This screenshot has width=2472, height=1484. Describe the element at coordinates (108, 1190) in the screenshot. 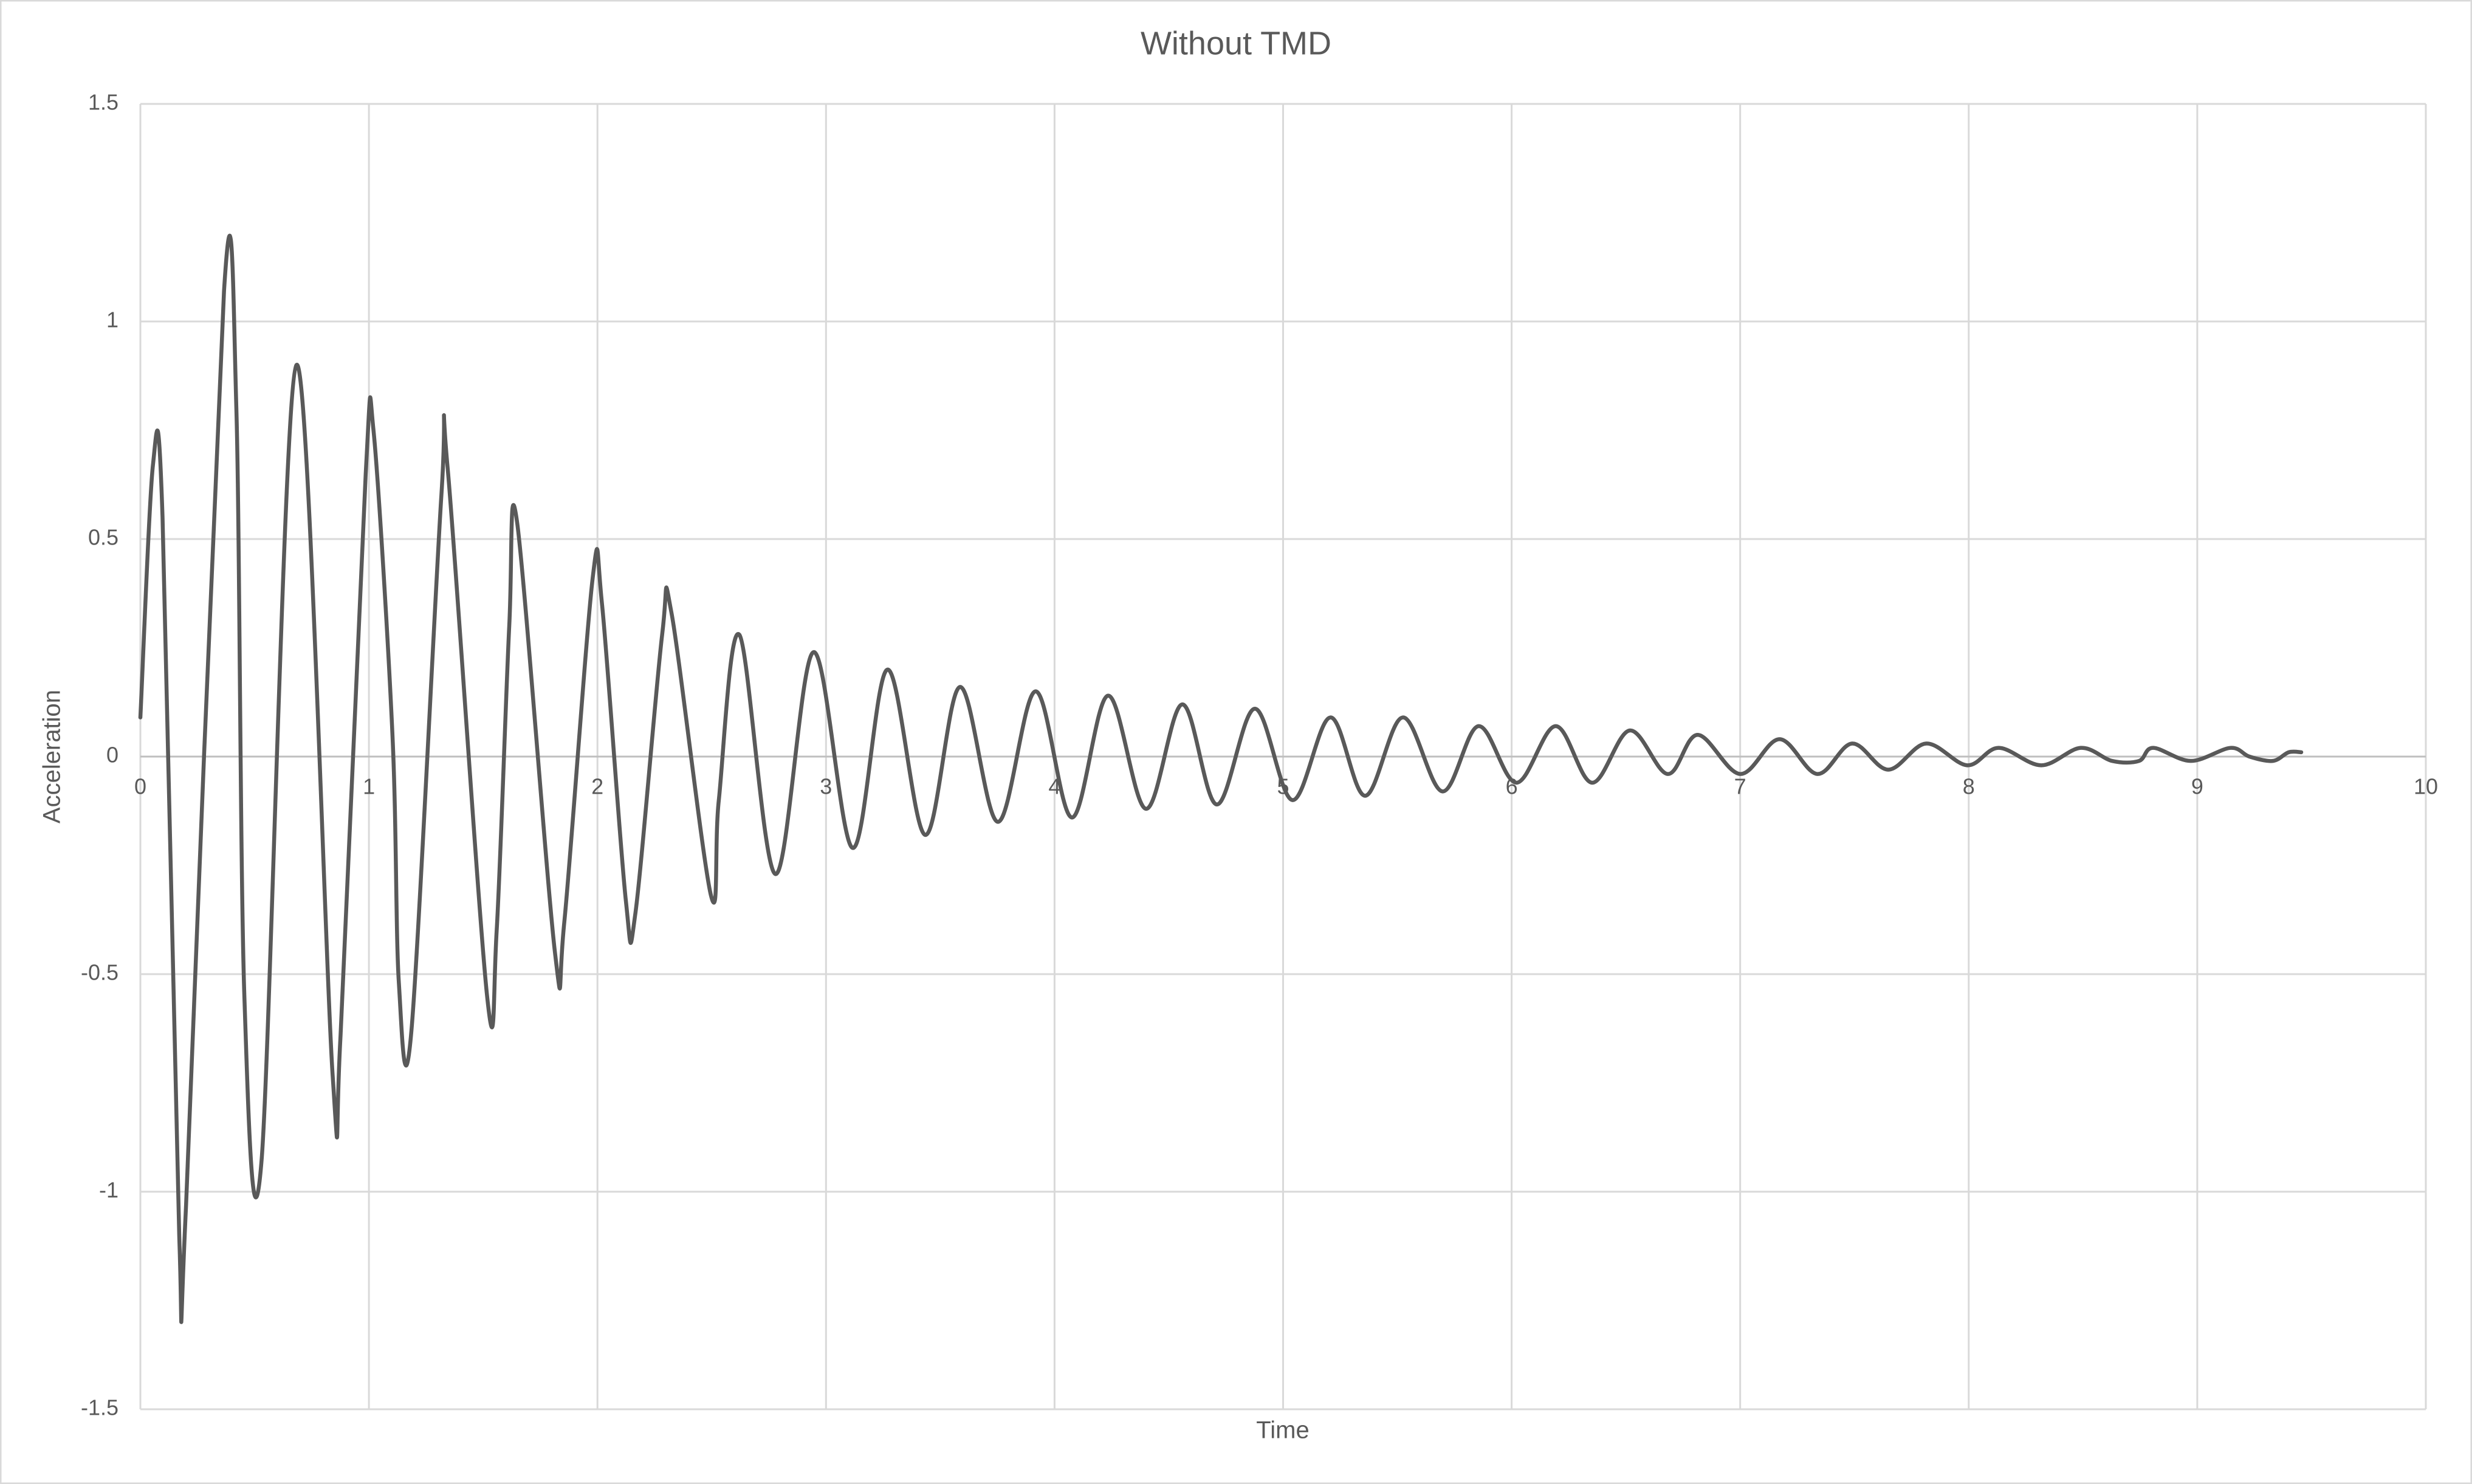

I see `y-tick-label: -1` at that location.